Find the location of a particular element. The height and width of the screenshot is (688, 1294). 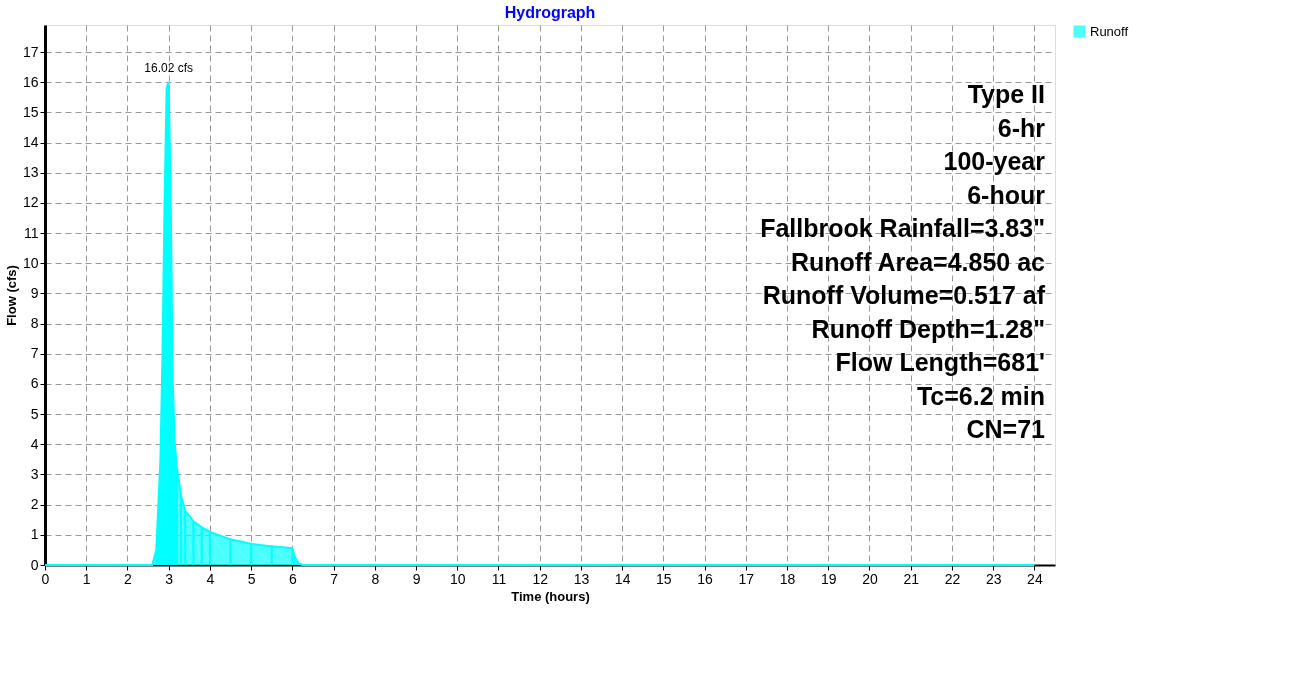

annotation: Flow Length=681' is located at coordinates (940, 362).